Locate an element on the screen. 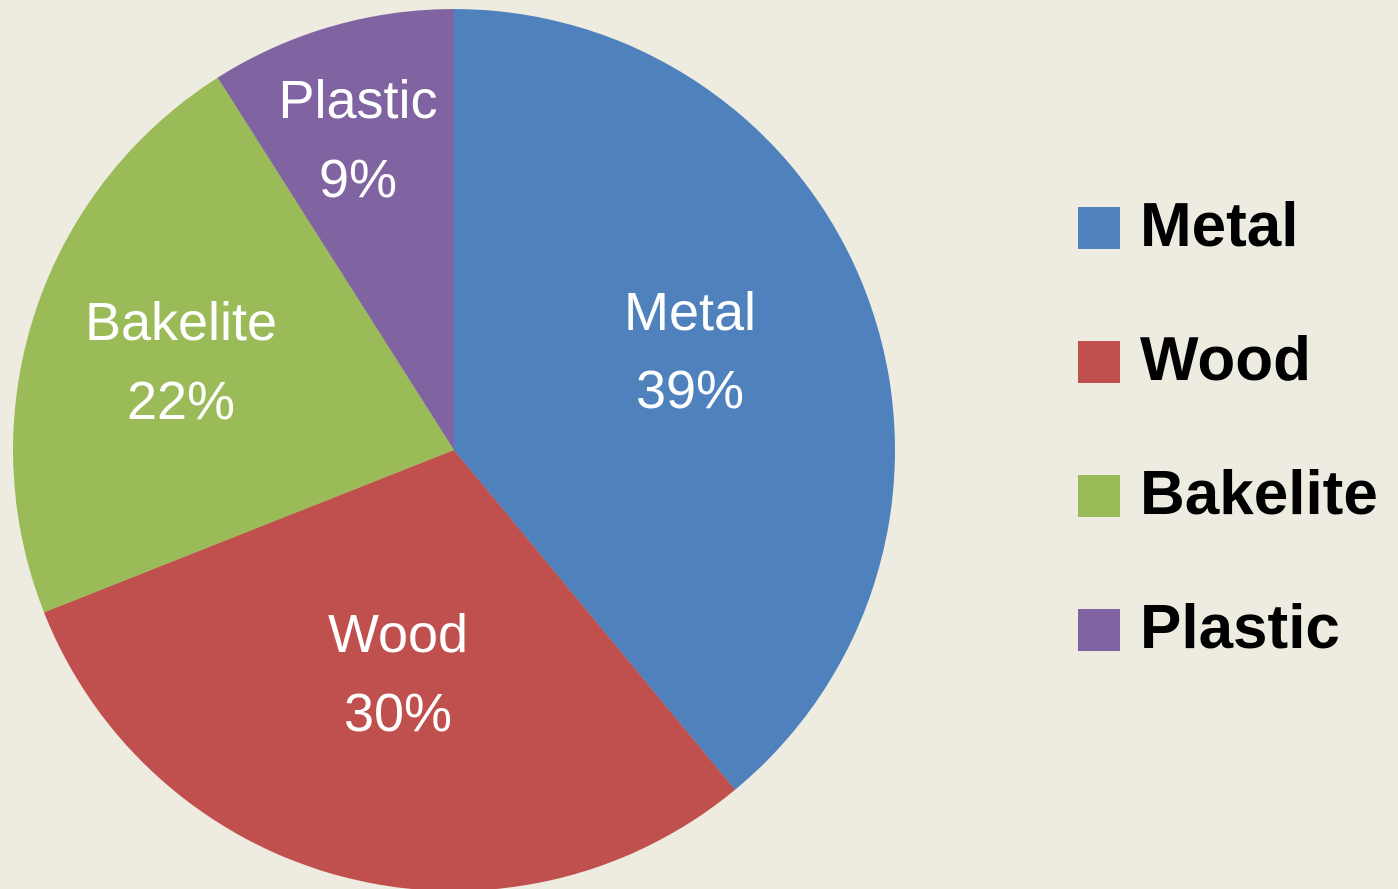 This screenshot has height=889, width=1398. legend-item-bakelite: Bakelite is located at coordinates (1238, 525).